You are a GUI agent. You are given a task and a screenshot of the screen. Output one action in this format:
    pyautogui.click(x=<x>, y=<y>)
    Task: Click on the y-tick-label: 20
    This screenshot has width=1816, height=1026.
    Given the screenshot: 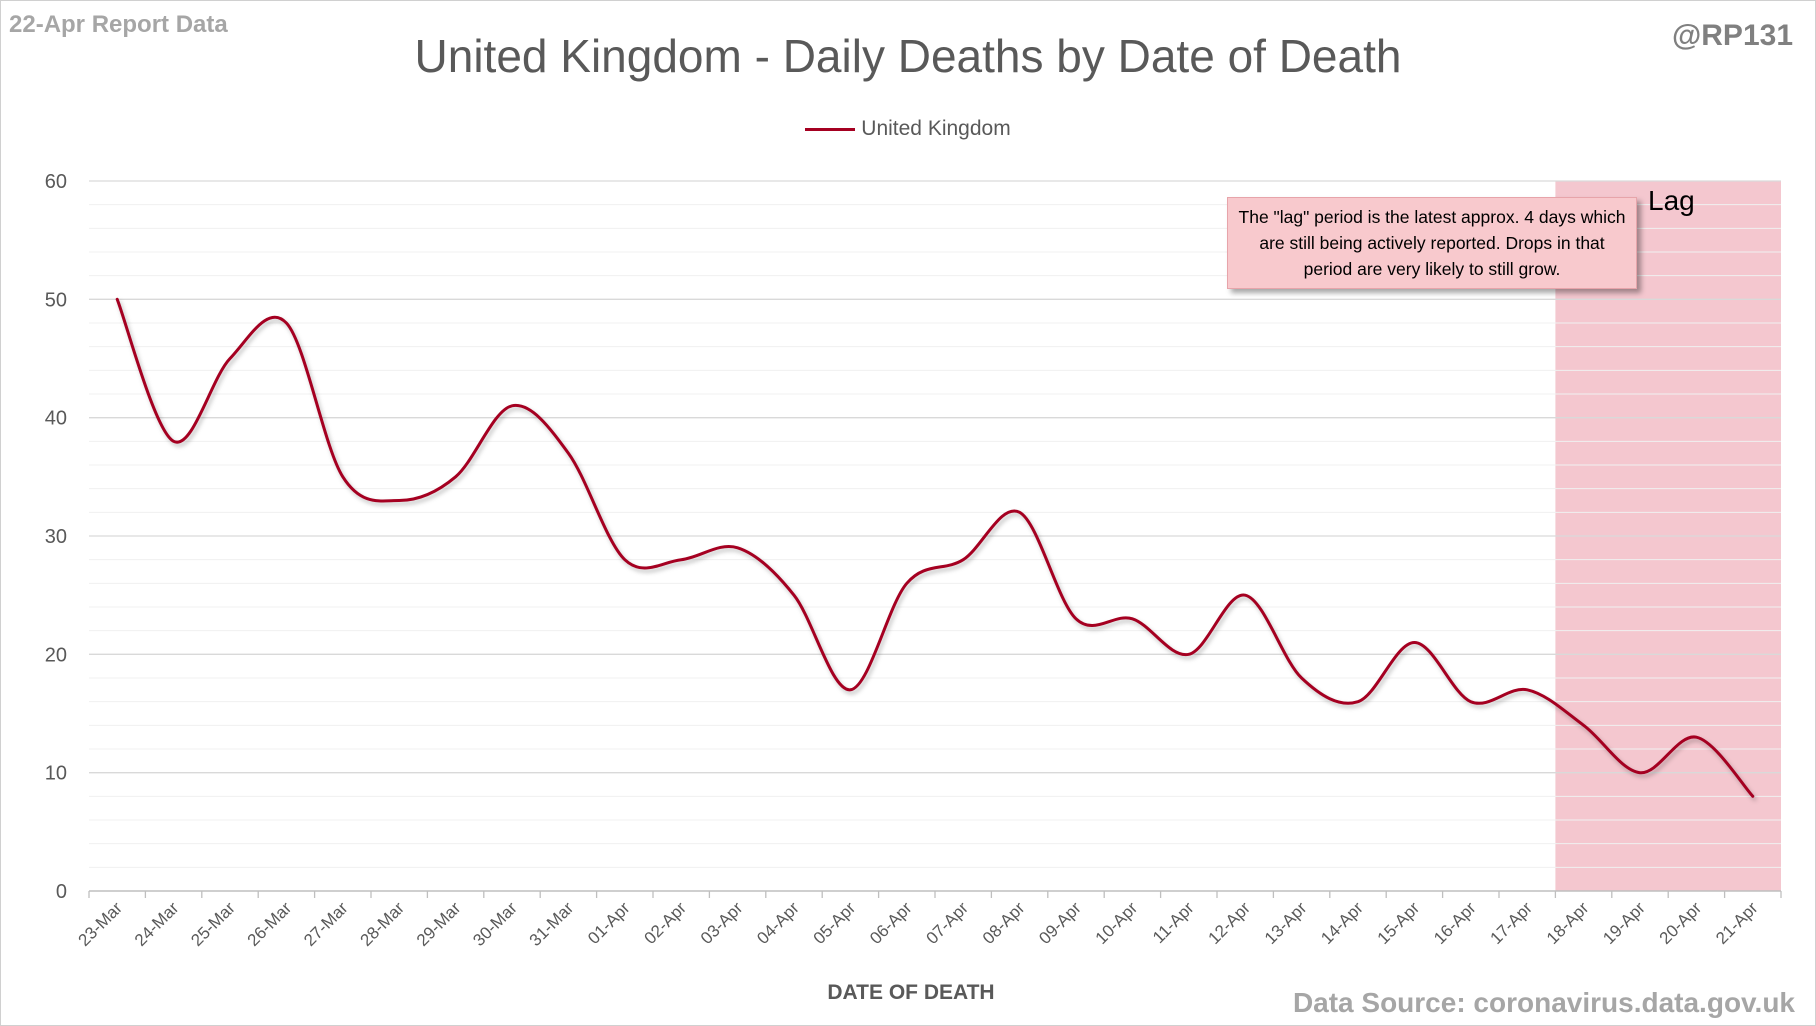 What is the action you would take?
    pyautogui.click(x=56, y=655)
    